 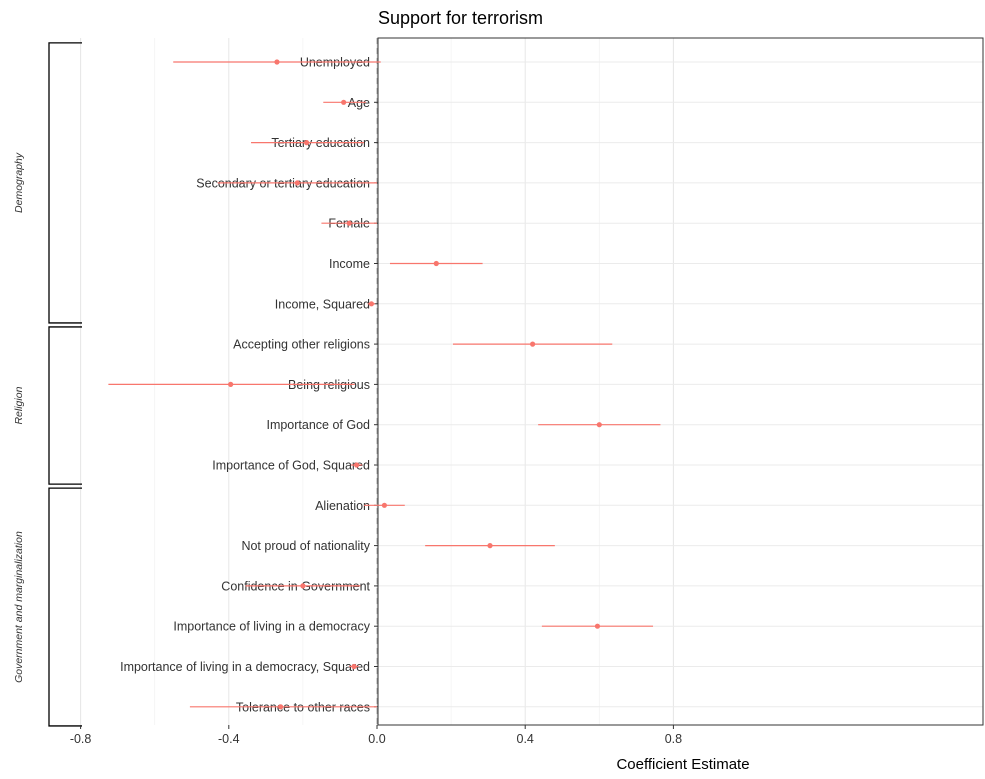 What do you see at coordinates (19, 607) in the screenshot?
I see `group-label: Government and marginalization` at bounding box center [19, 607].